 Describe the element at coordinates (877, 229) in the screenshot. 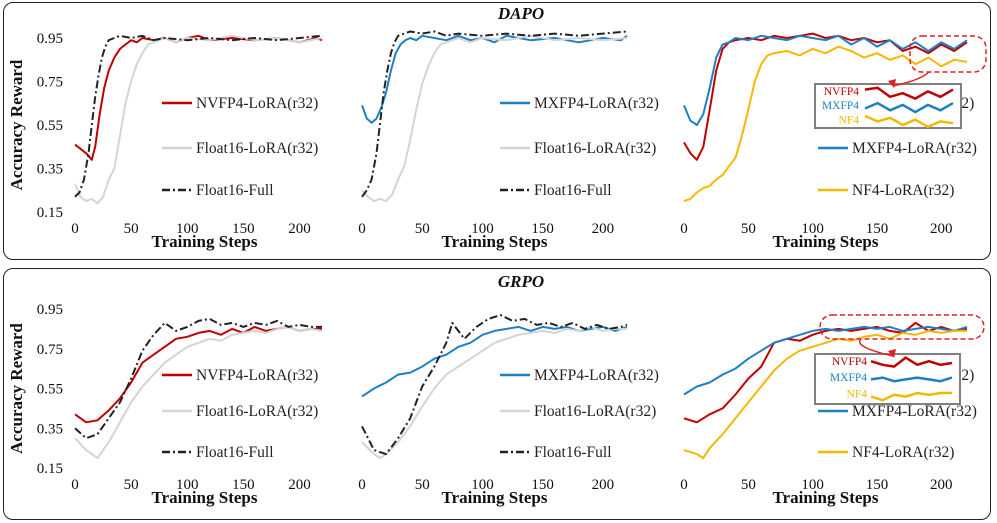

I see `chart-dapo-3-xtick-label: 150` at that location.